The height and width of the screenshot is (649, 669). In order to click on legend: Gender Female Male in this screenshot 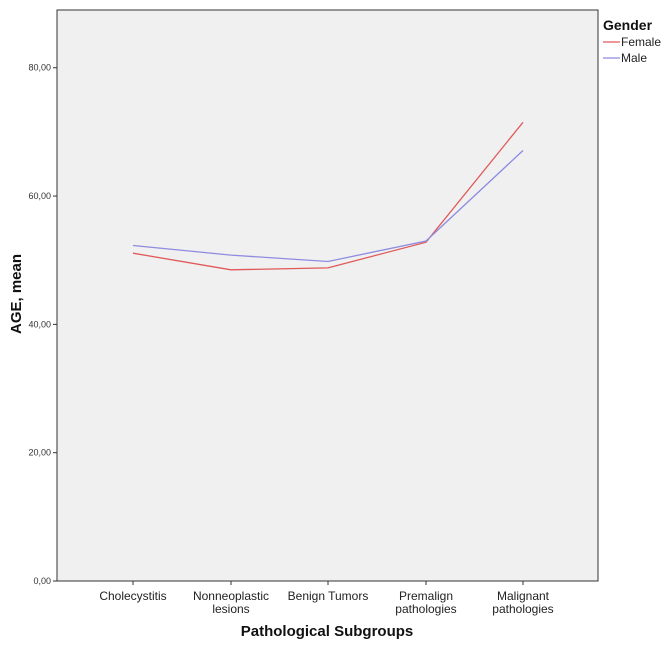, I will do `click(632, 41)`.